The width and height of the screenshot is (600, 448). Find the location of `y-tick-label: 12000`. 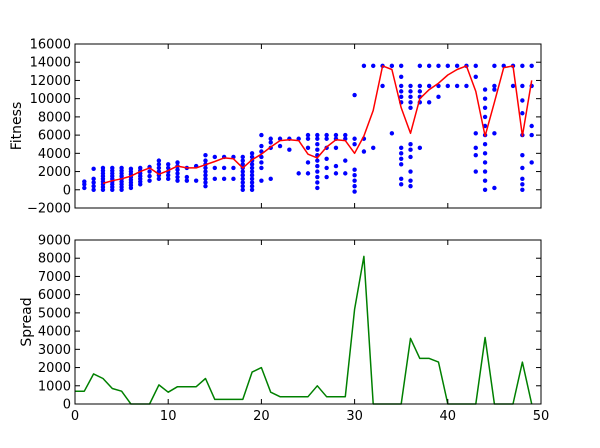

y-tick-label: 12000 is located at coordinates (50, 81).